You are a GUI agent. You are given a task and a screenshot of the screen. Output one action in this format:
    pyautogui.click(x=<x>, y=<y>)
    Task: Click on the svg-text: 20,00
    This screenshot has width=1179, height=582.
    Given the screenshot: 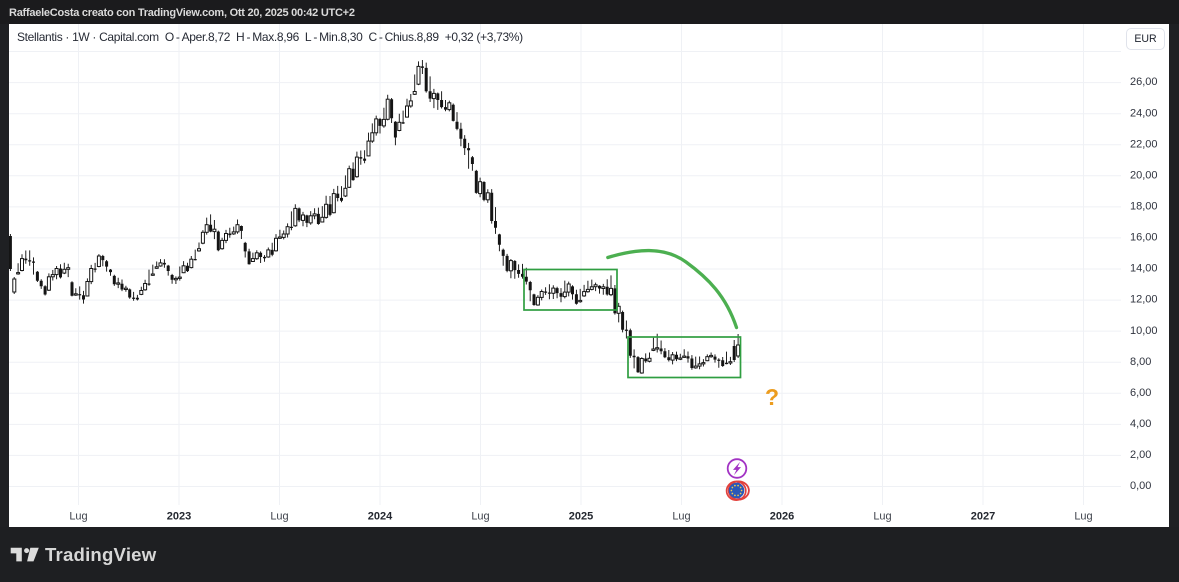 What is the action you would take?
    pyautogui.click(x=1144, y=175)
    